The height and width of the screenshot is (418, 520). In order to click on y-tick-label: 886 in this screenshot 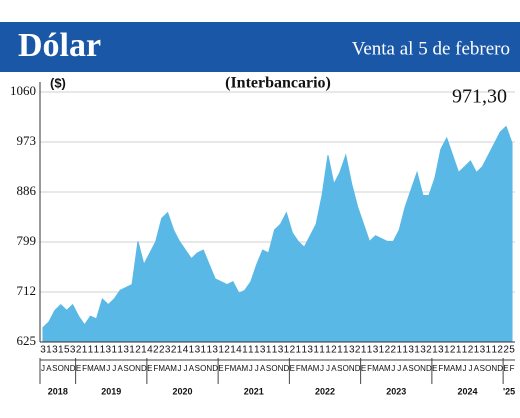, I will do `click(27, 190)`.